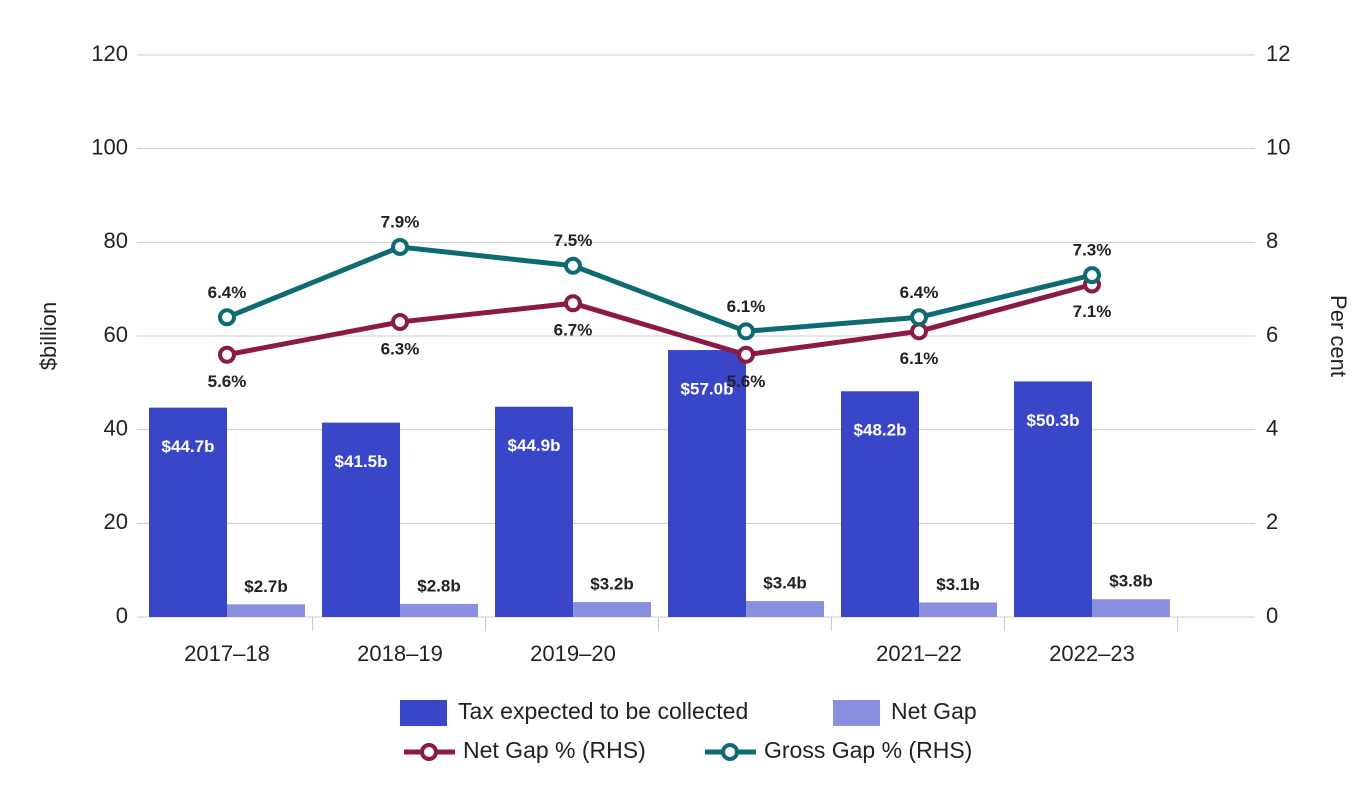 Image resolution: width=1360 pixels, height=799 pixels. What do you see at coordinates (1272, 334) in the screenshot?
I see `y2-tick-label: 6` at bounding box center [1272, 334].